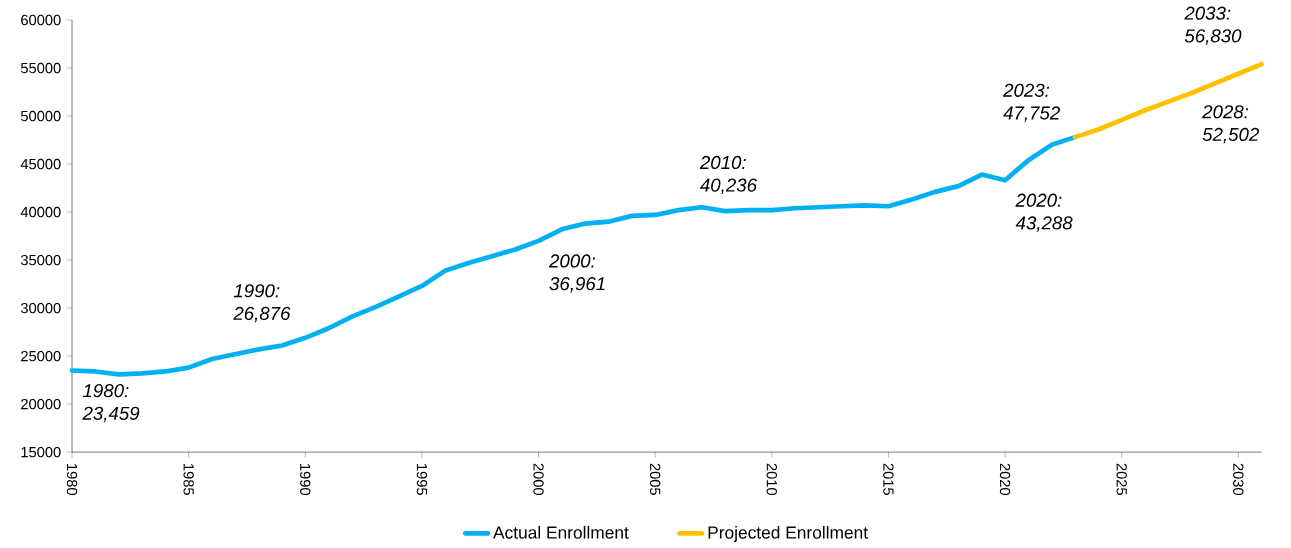 Image resolution: width=1291 pixels, height=548 pixels. Describe the element at coordinates (1238, 479) in the screenshot. I see `x-tick-label: 2030` at that location.